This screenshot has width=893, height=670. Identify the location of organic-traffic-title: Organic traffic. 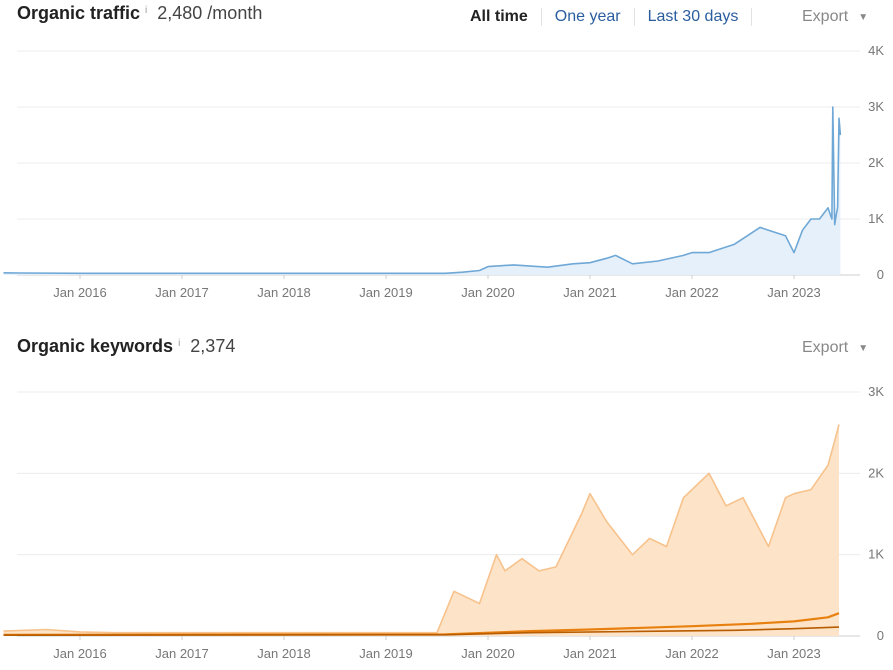
(79, 13).